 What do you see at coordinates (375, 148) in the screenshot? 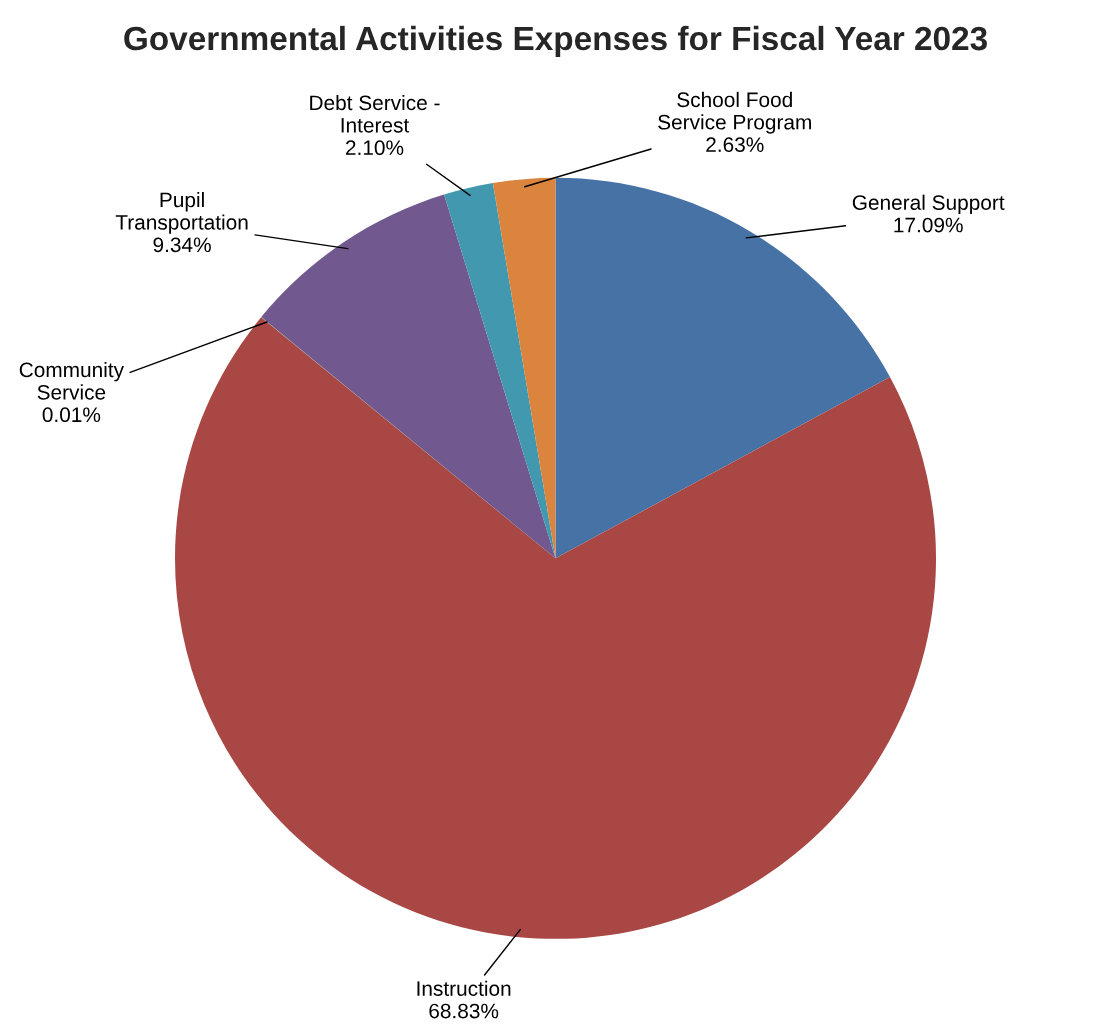
I see `data-label: 2.10%` at bounding box center [375, 148].